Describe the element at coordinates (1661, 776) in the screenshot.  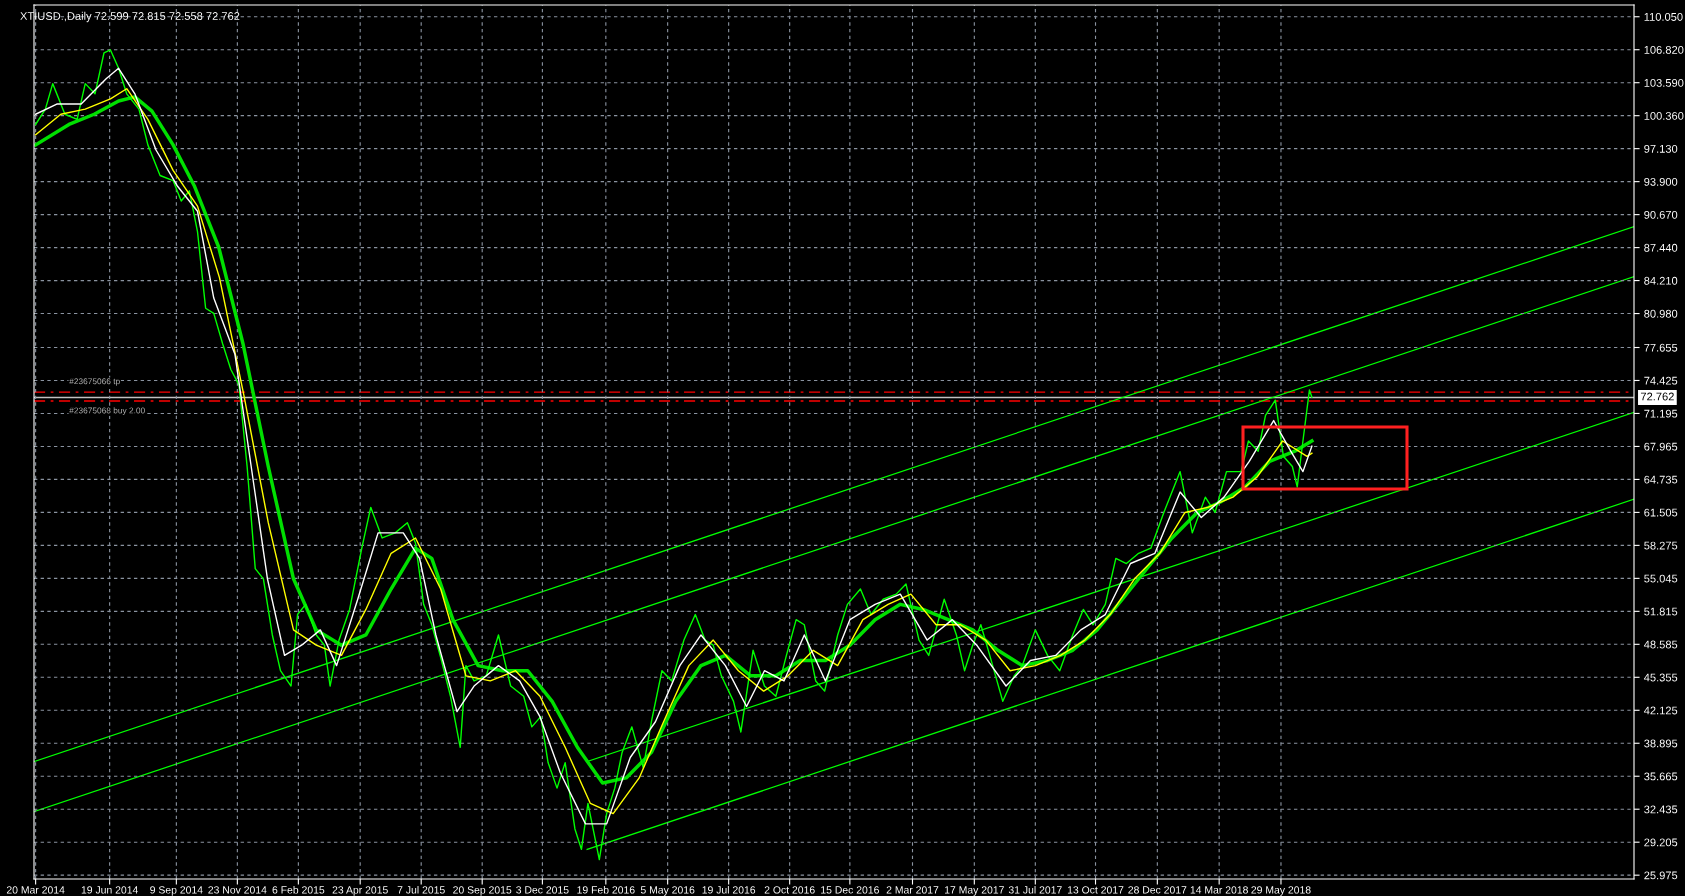
I see `y-tick-label: 35.665` at that location.